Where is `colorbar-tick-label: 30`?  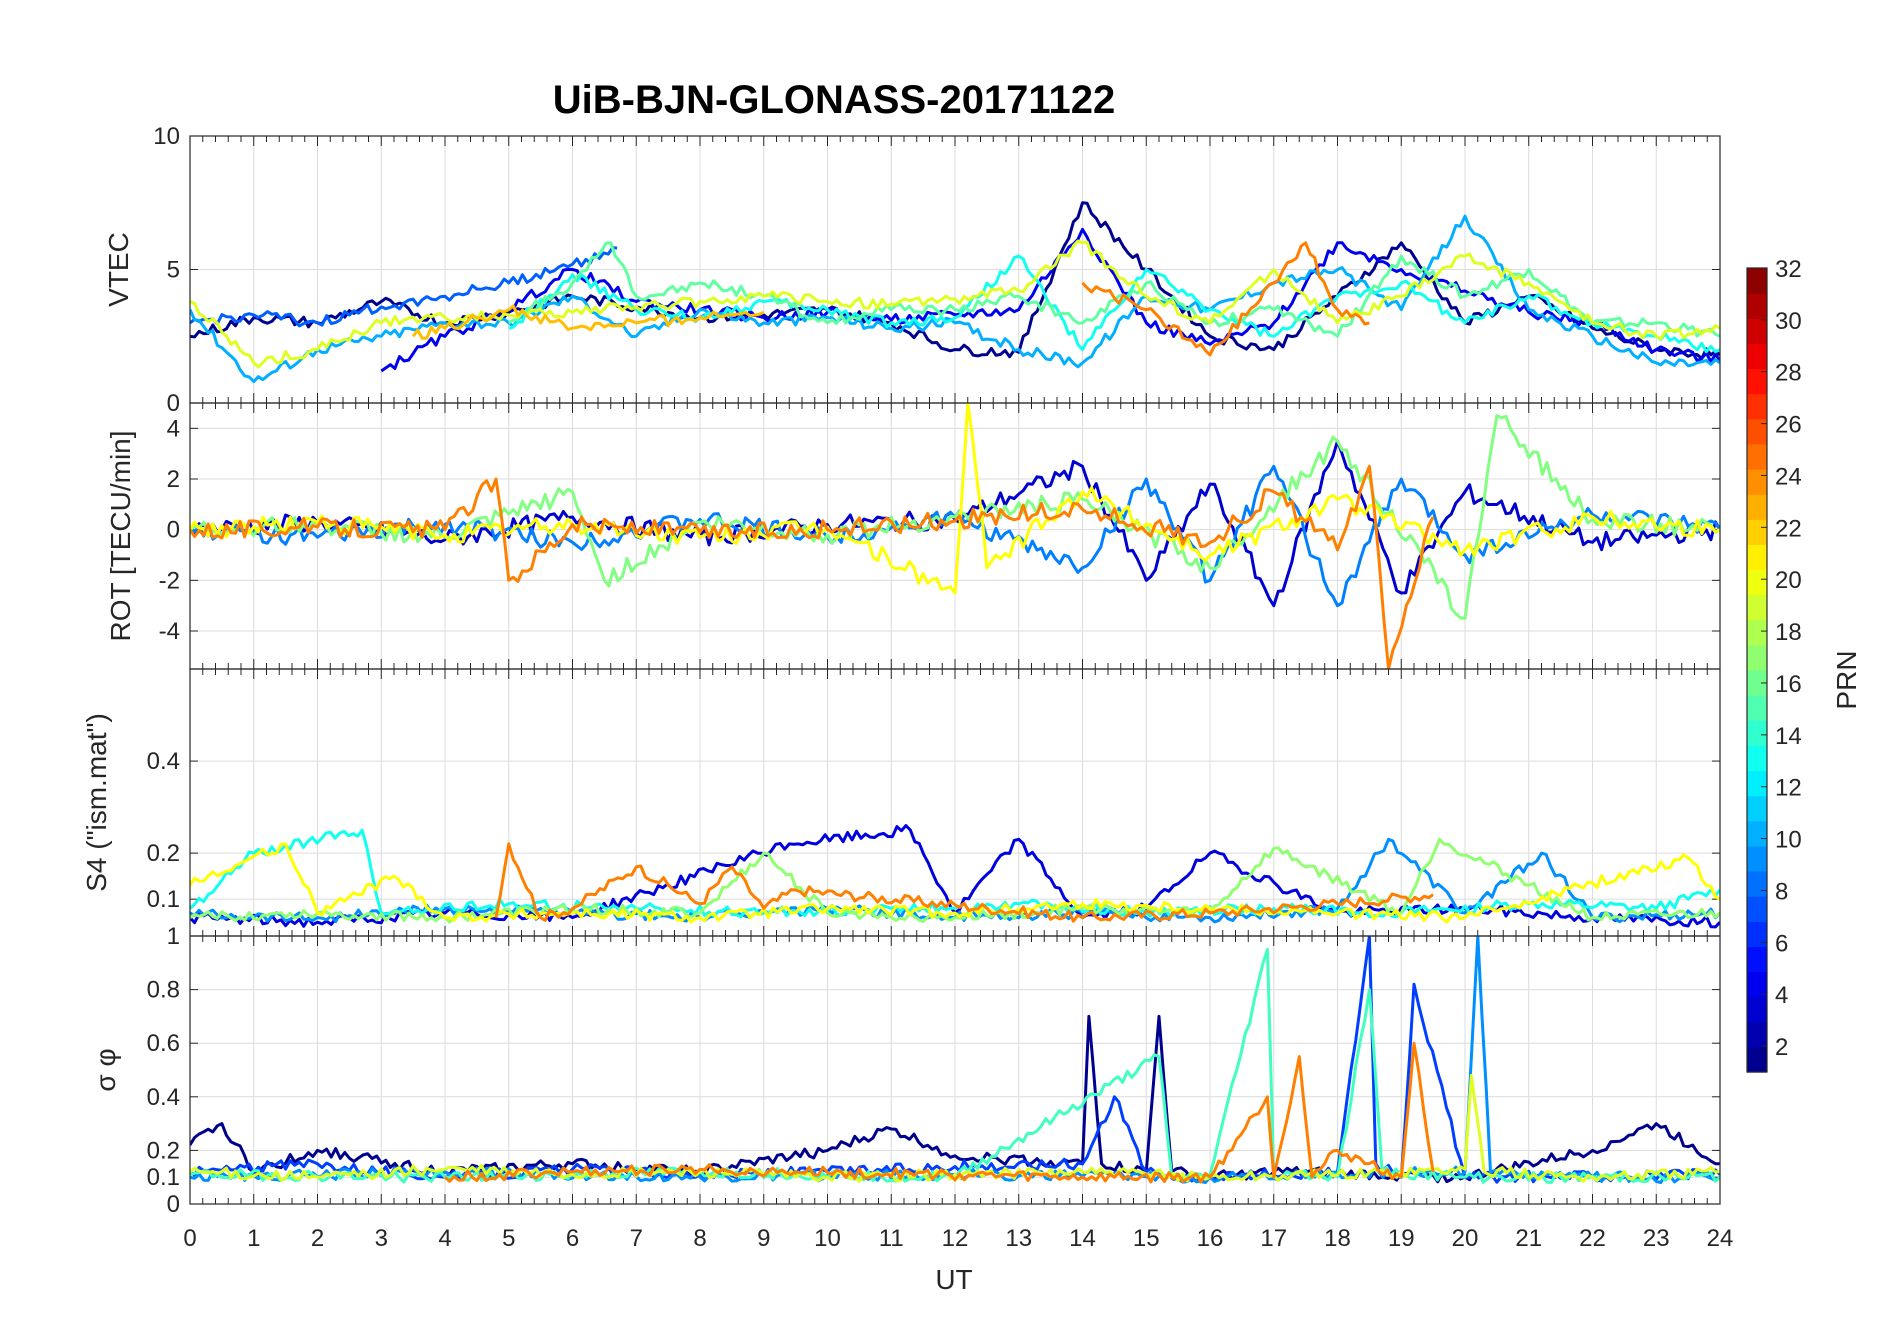
colorbar-tick-label: 30 is located at coordinates (1788, 321).